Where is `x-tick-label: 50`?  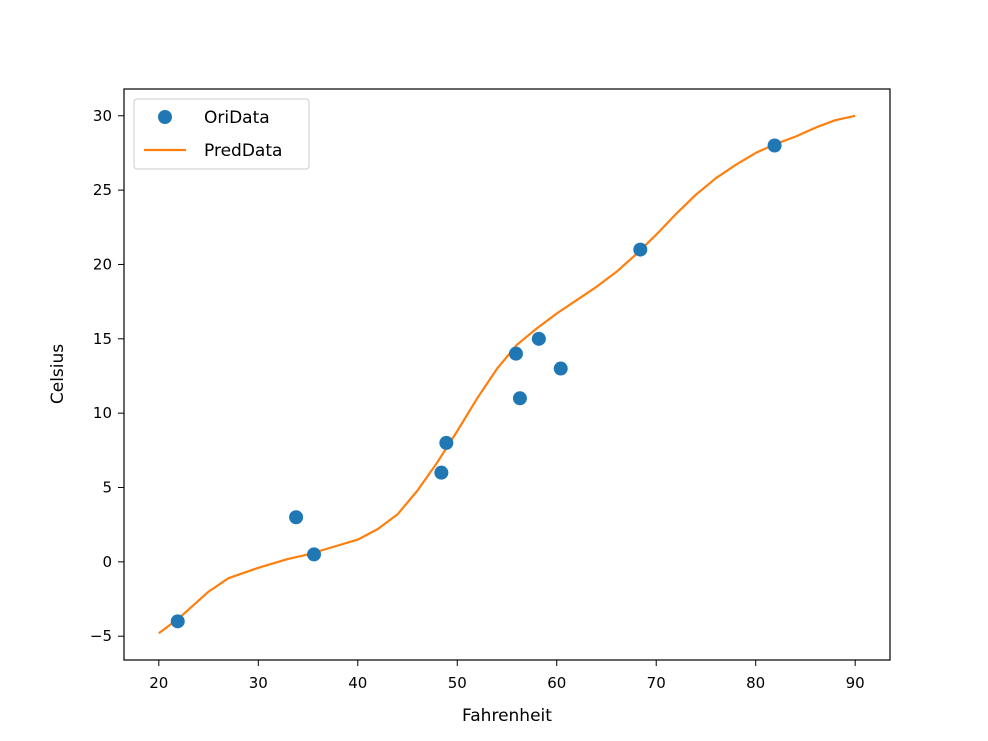
x-tick-label: 50 is located at coordinates (457, 683).